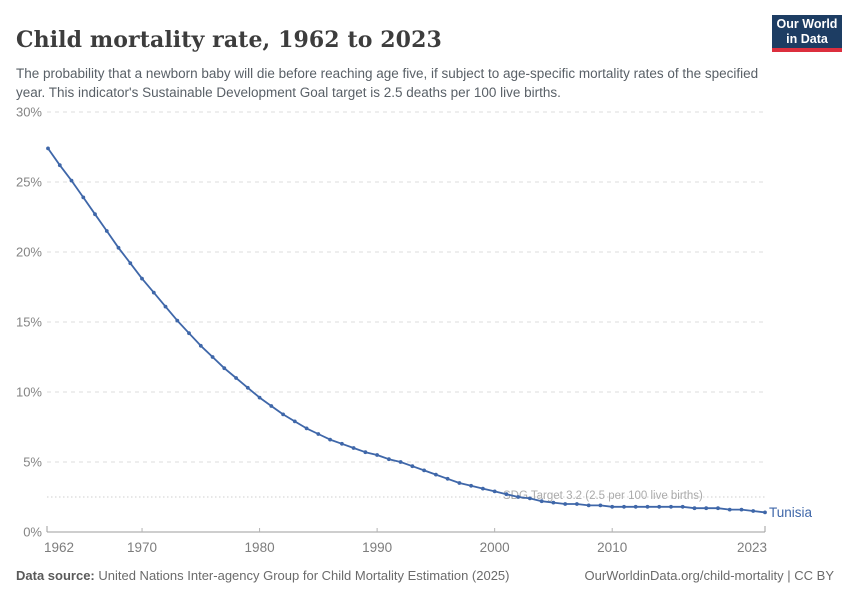 The width and height of the screenshot is (850, 600). Describe the element at coordinates (55, 575) in the screenshot. I see `data-source-label: Data source:` at that location.